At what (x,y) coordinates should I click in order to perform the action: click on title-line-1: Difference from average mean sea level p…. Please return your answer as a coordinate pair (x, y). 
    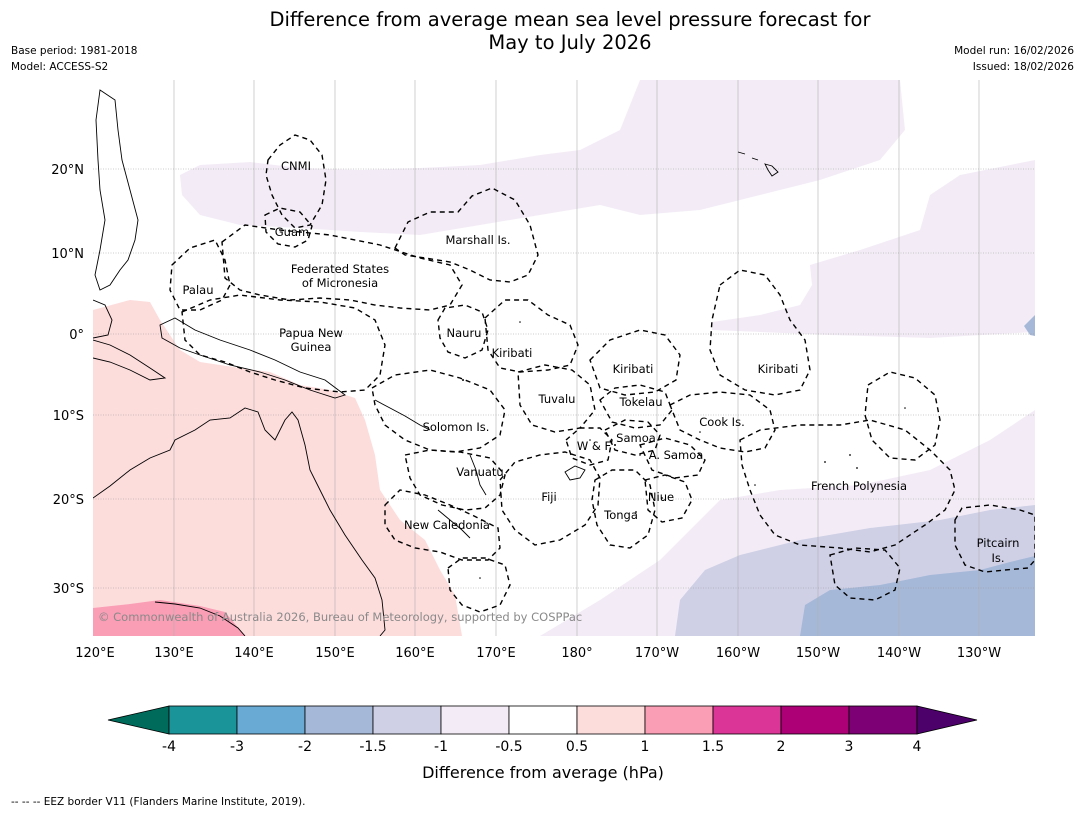
    Looking at the image, I should click on (570, 19).